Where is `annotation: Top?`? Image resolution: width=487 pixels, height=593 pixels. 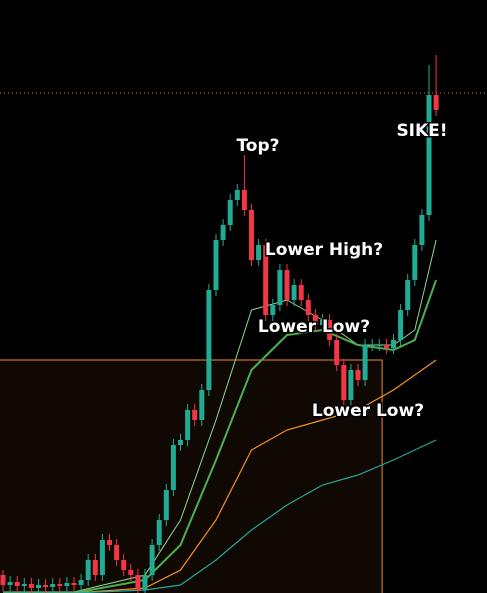
annotation: Top? is located at coordinates (257, 146).